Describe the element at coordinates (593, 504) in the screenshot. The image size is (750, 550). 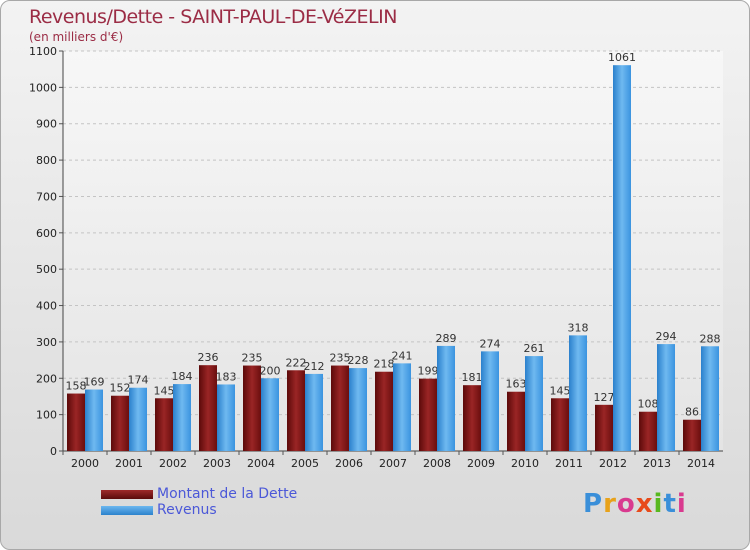
I see `logo-letter: P` at that location.